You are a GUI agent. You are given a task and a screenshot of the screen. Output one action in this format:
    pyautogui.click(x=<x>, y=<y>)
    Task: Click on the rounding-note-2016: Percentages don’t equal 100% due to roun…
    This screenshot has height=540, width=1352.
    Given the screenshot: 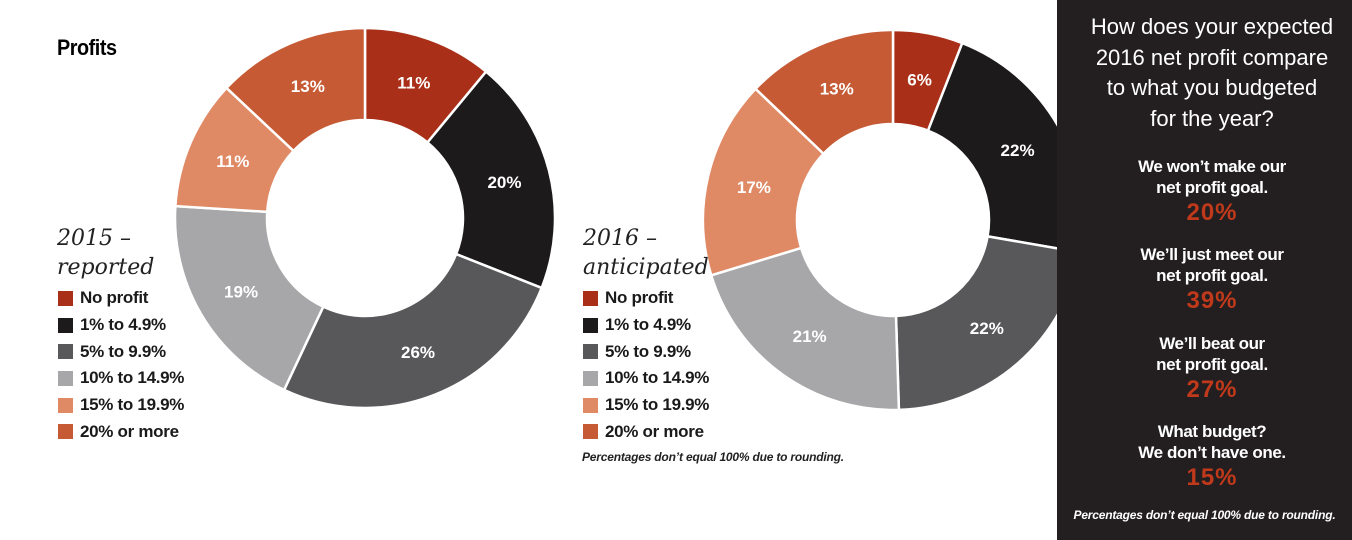 What is the action you would take?
    pyautogui.click(x=713, y=457)
    